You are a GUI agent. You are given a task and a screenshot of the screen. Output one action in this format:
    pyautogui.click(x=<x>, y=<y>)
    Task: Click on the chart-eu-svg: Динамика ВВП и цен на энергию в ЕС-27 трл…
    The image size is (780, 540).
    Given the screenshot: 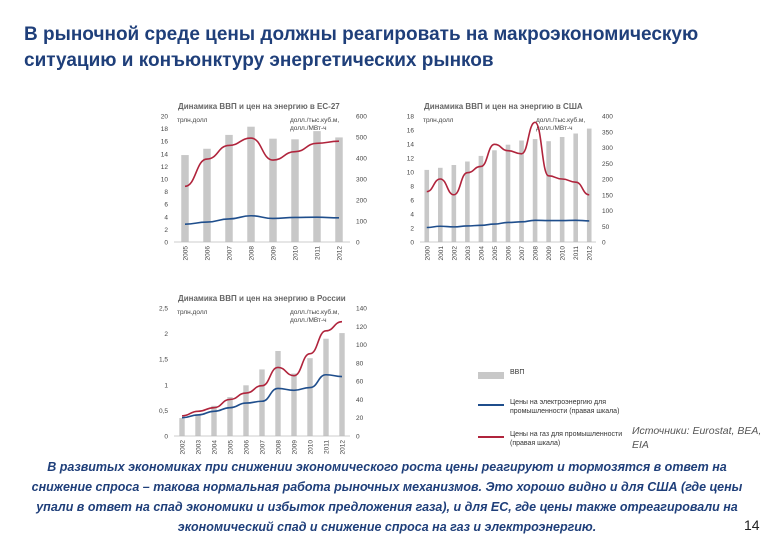 What is the action you would take?
    pyautogui.click(x=264, y=181)
    